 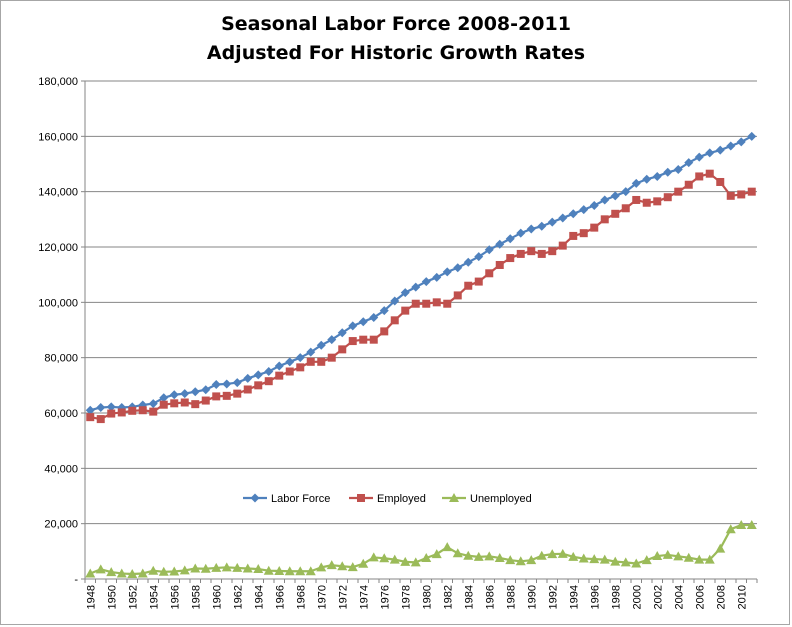 What do you see at coordinates (300, 499) in the screenshot?
I see `legend-label-labor-force: Labor Force` at bounding box center [300, 499].